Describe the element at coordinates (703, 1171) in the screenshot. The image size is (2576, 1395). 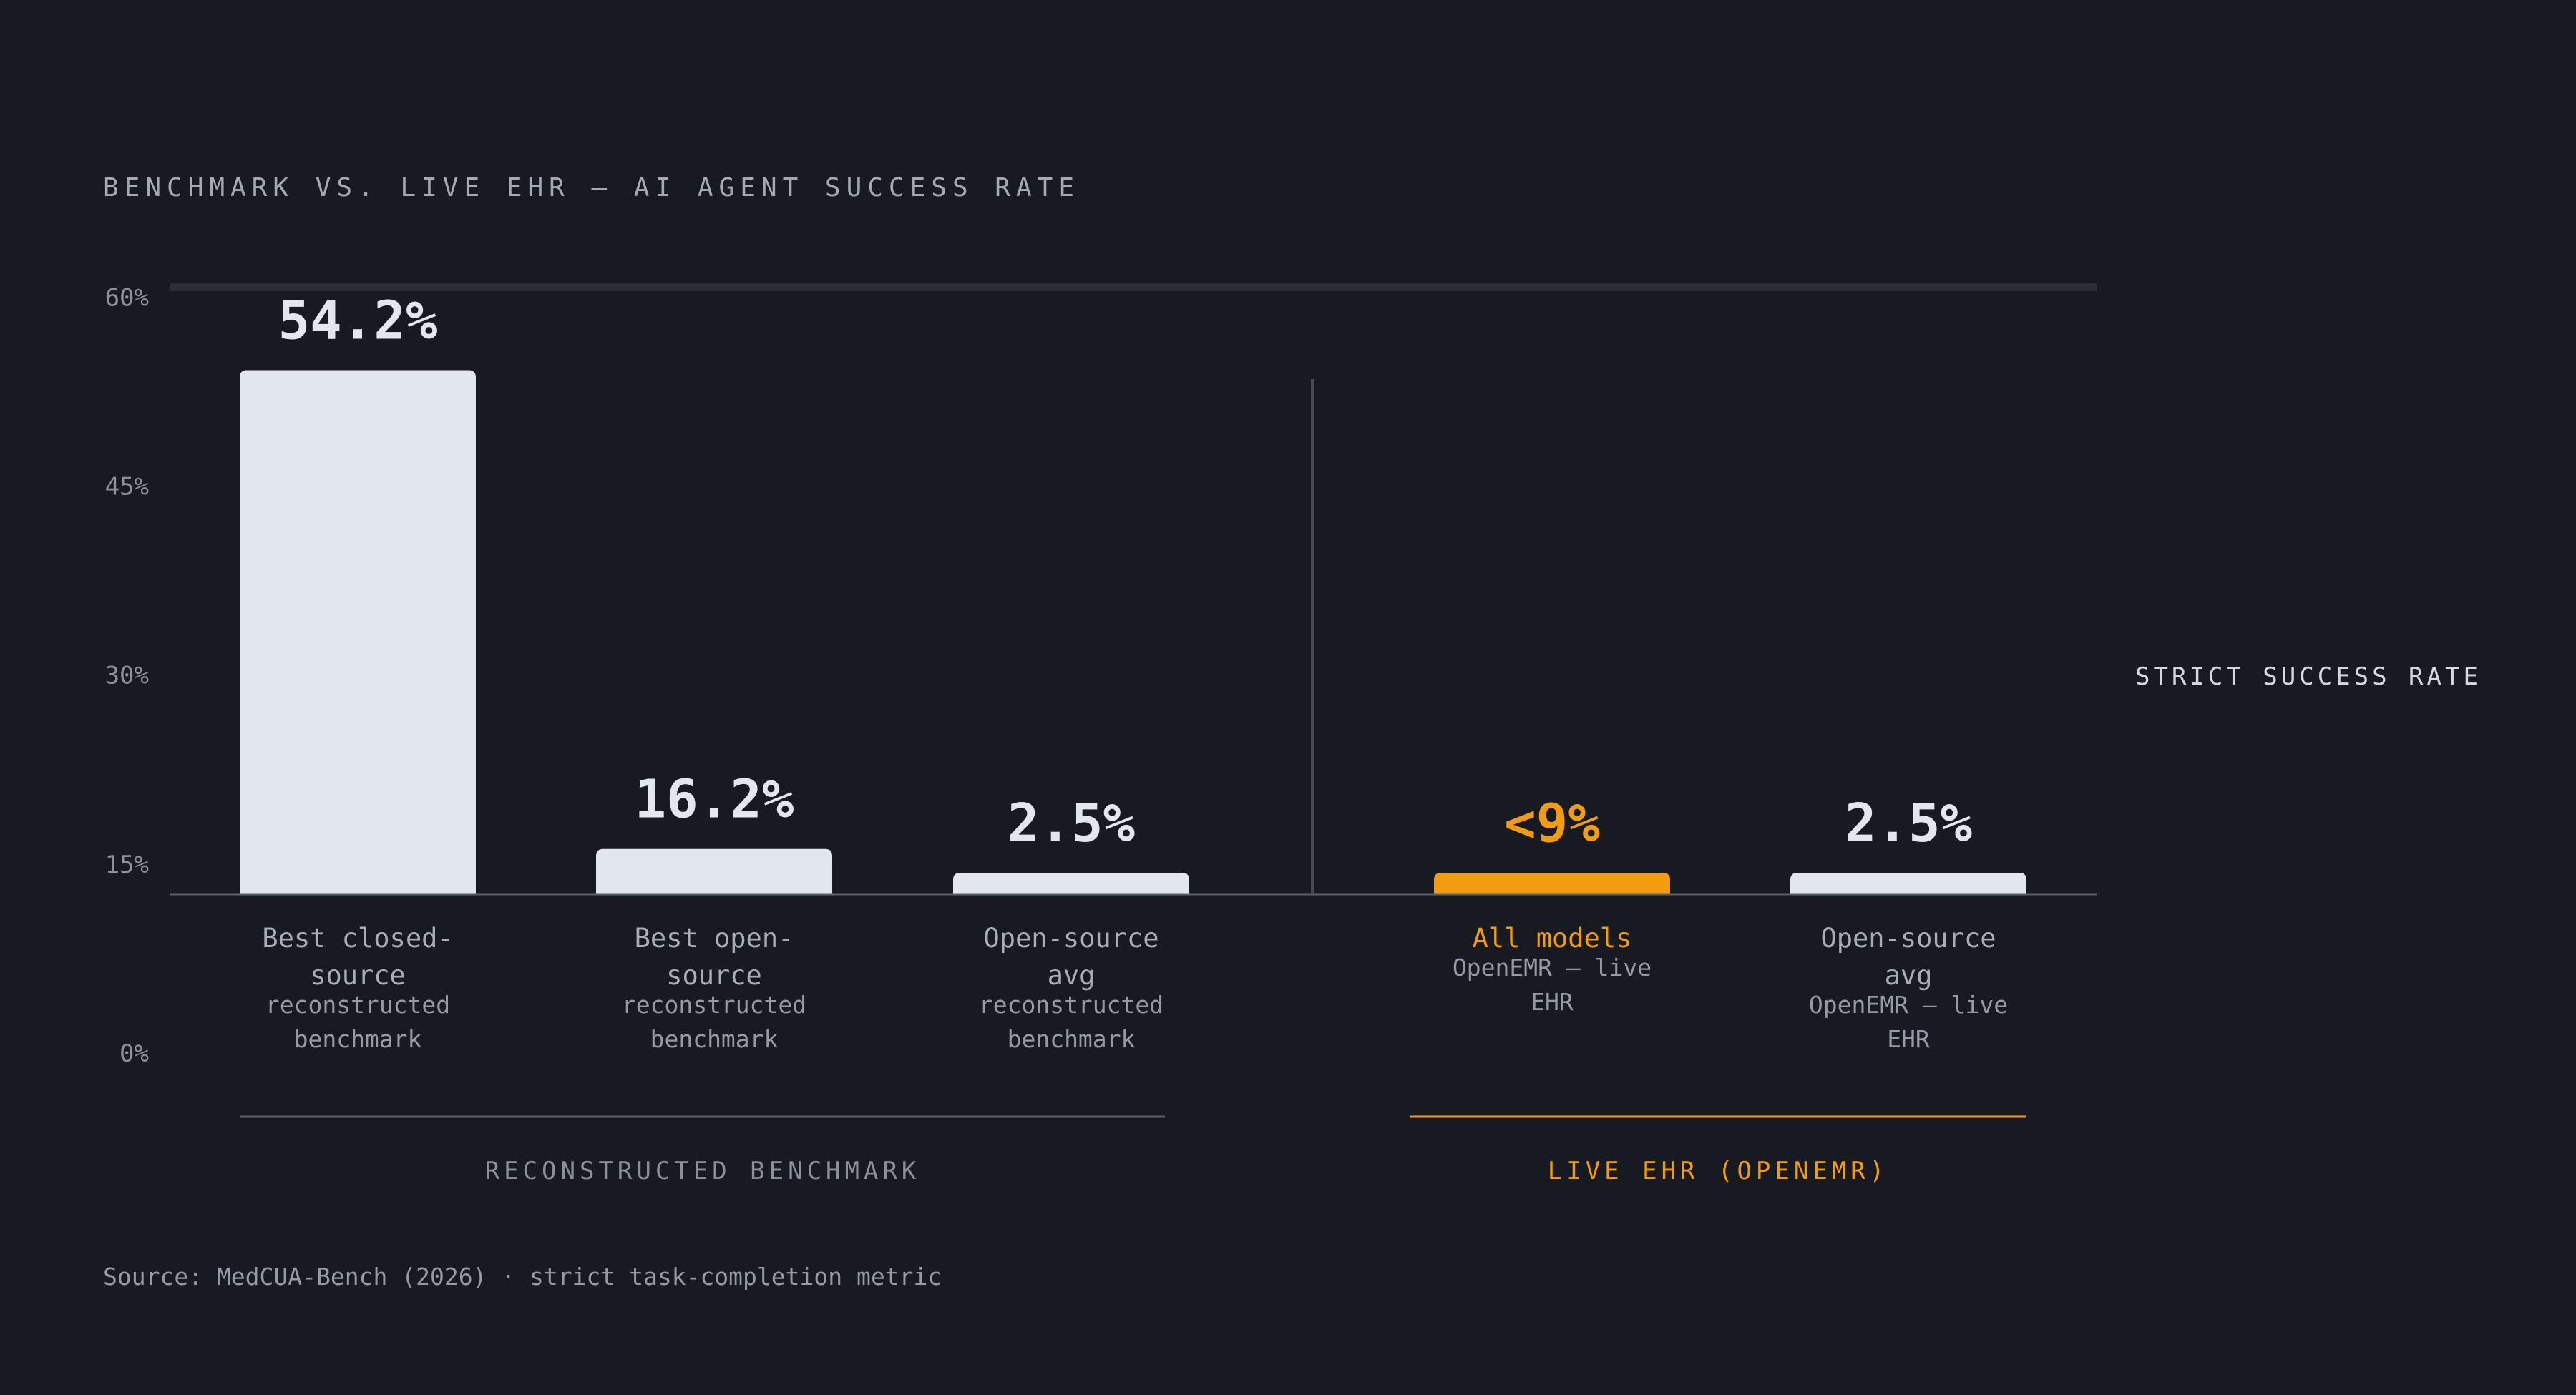
I see `group-label: RECONSTRUCTED BENCHMARK` at that location.